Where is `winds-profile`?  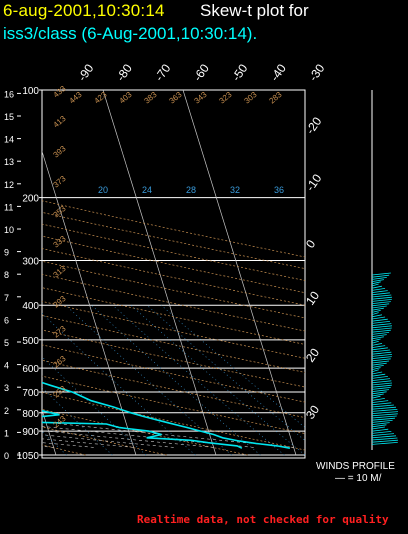 winds-profile is located at coordinates (385, 270).